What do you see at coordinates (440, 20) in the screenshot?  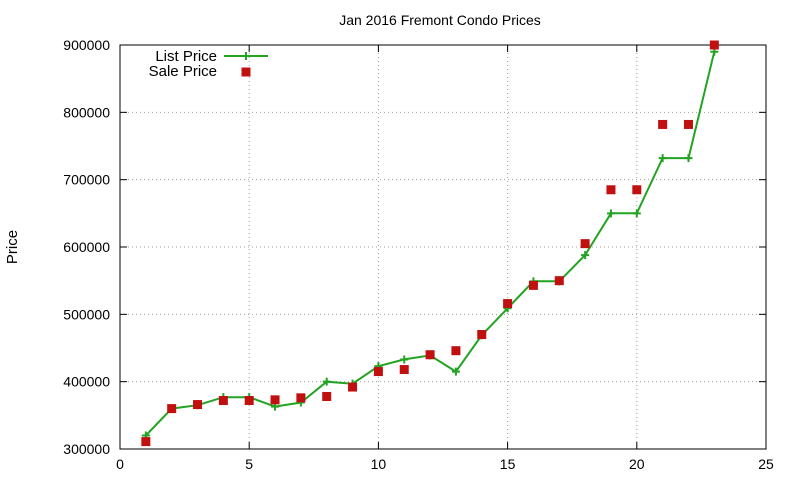 I see `chart-title: Jan 2016 Fremont Condo Prices` at bounding box center [440, 20].